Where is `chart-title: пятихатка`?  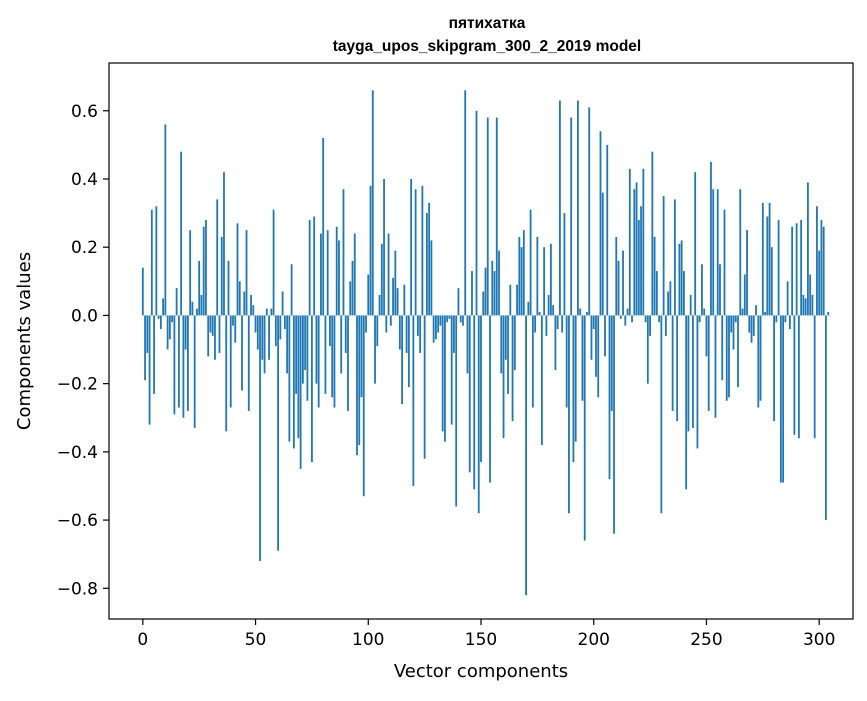 chart-title: пятихатка is located at coordinates (487, 23).